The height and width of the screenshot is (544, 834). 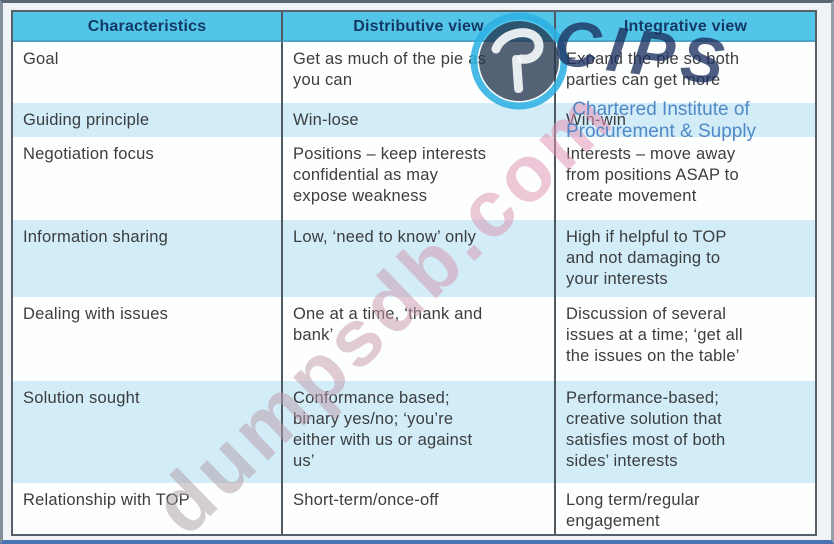 I want to click on cell-negotiation-focus-label: Negotiation focus, so click(x=147, y=178).